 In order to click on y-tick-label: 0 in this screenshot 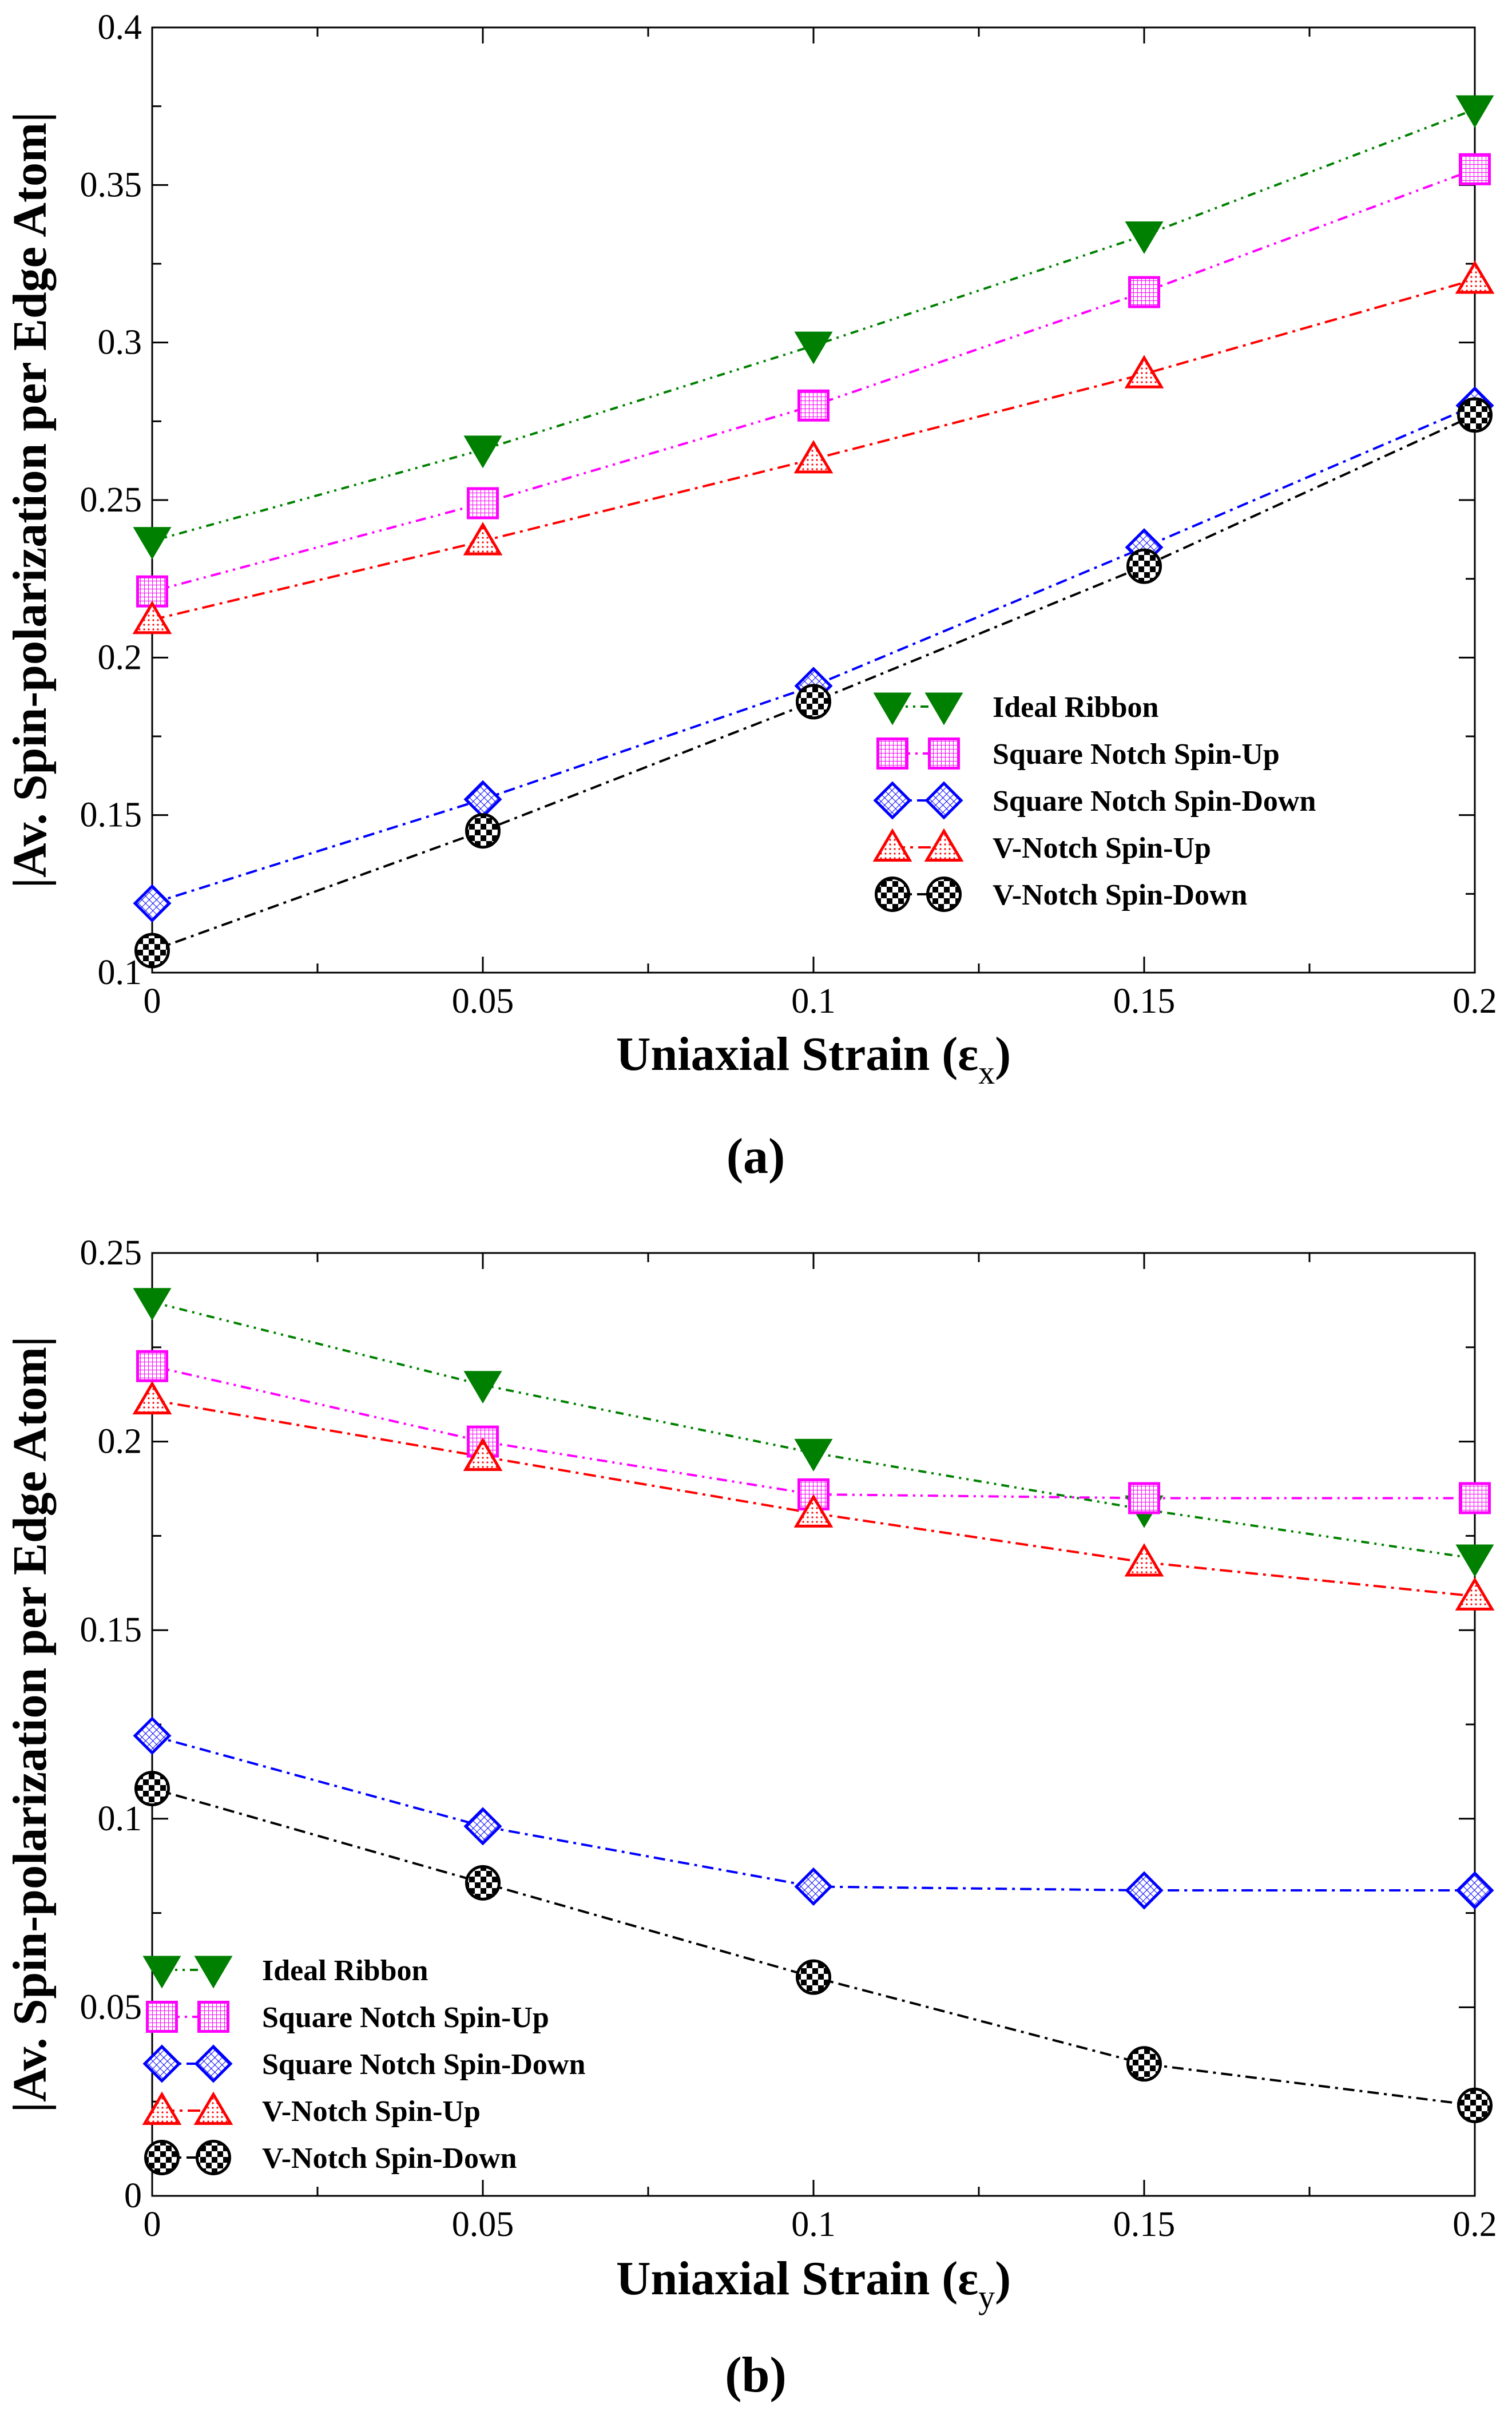, I will do `click(133, 2195)`.